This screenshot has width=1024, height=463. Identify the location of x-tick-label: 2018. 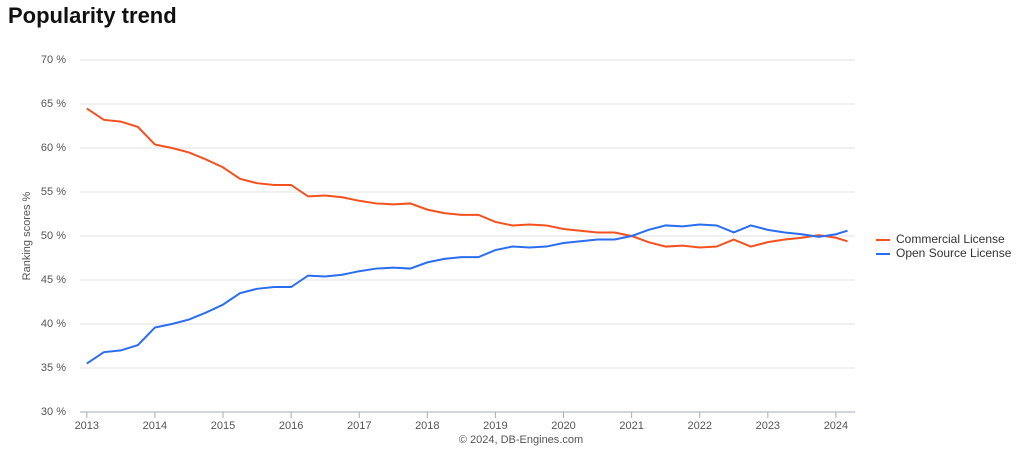
(427, 426).